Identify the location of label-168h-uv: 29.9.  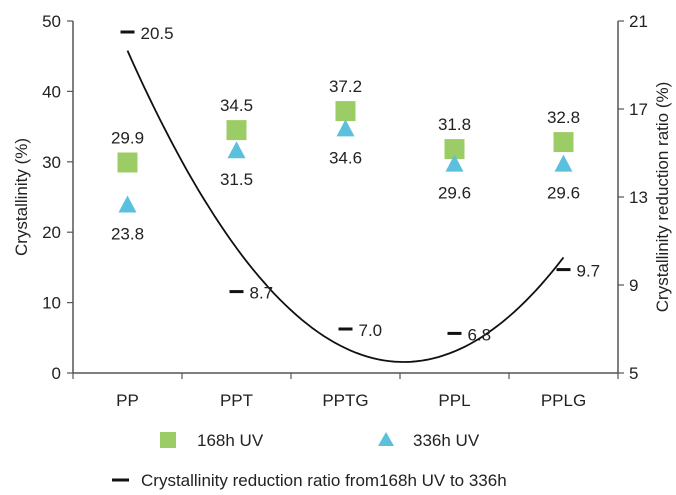
(127, 138).